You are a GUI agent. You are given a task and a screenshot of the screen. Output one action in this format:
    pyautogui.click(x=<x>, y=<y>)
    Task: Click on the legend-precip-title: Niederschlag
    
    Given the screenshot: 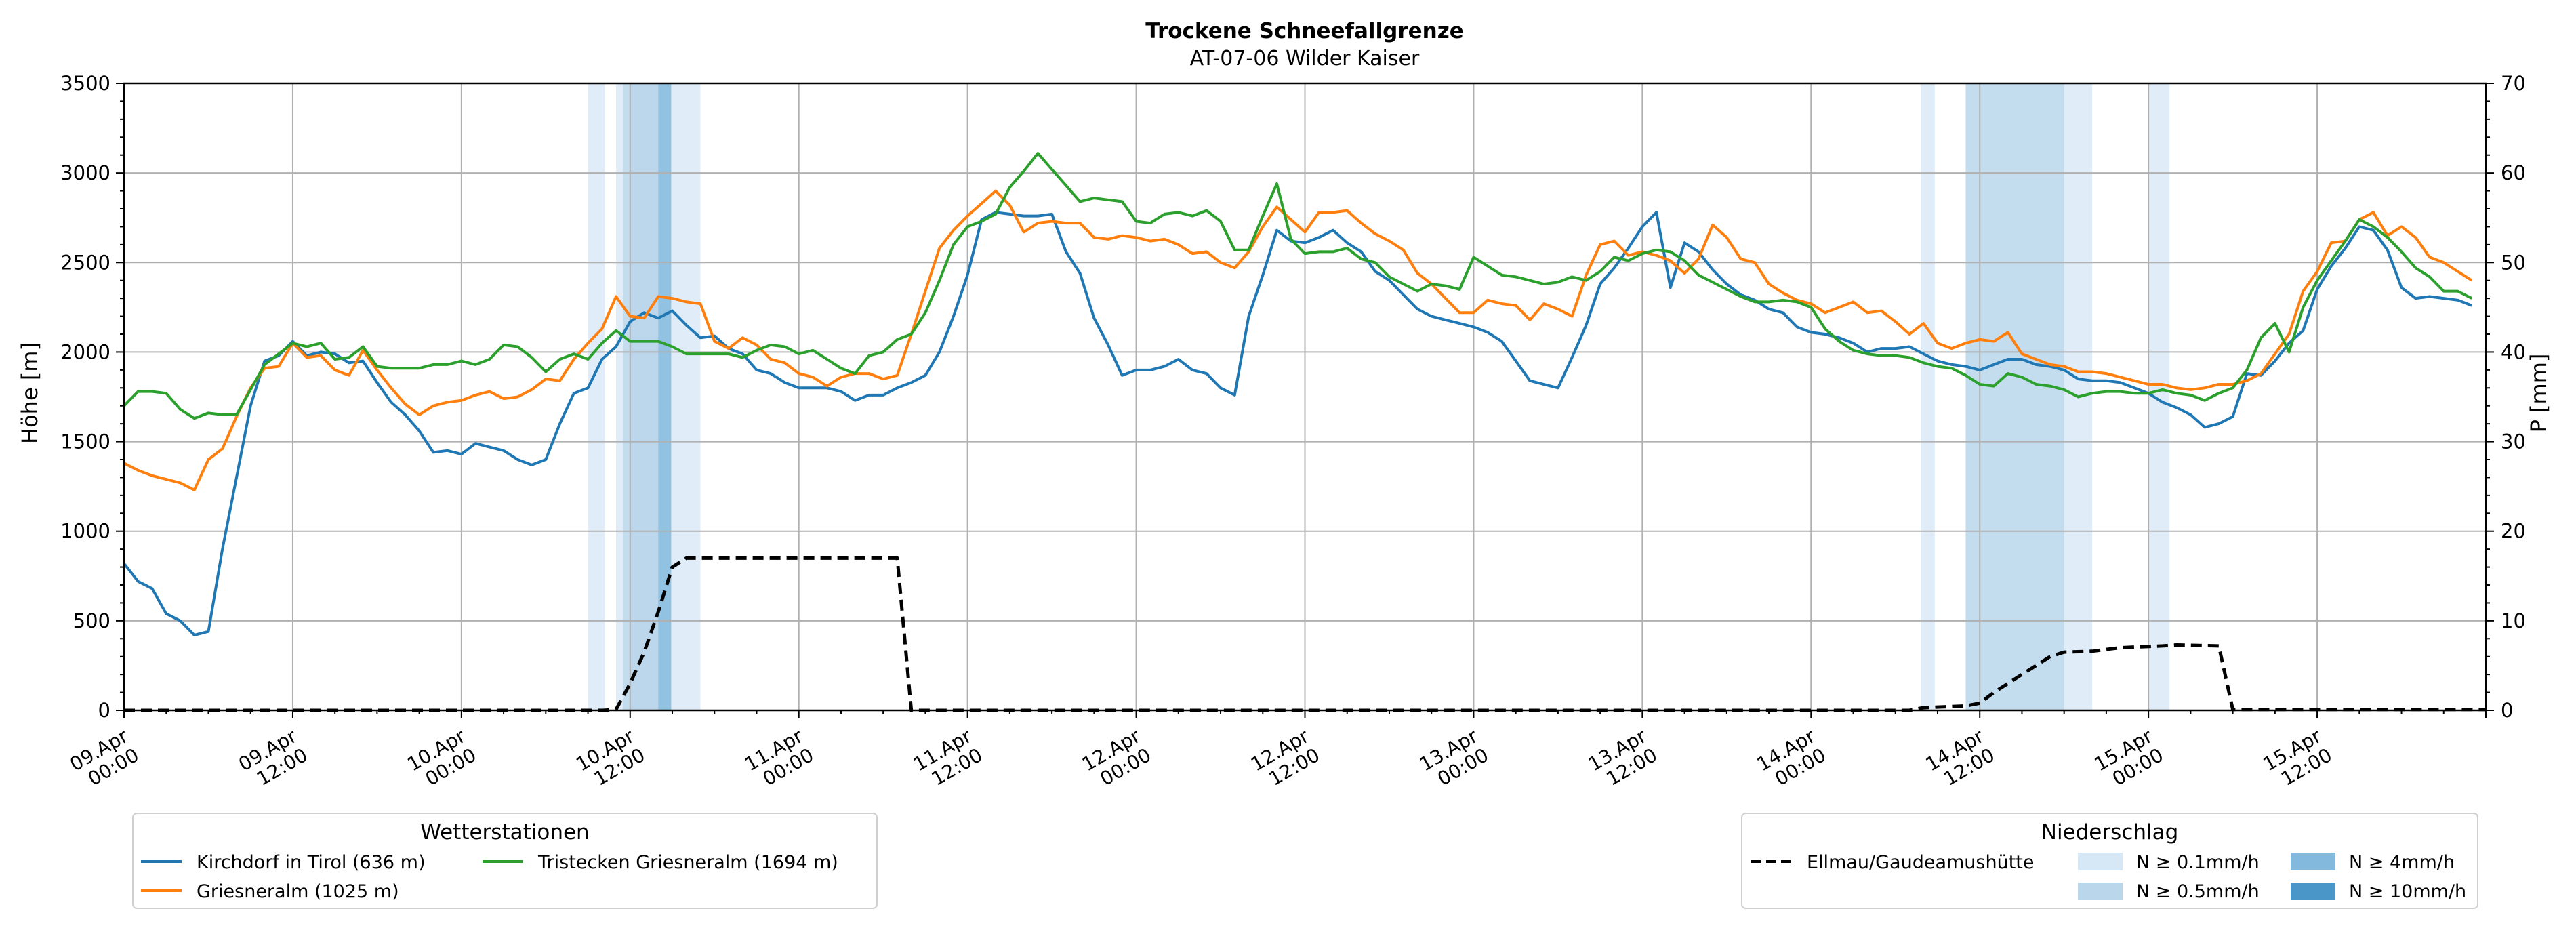 What is the action you would take?
    pyautogui.click(x=2110, y=832)
    